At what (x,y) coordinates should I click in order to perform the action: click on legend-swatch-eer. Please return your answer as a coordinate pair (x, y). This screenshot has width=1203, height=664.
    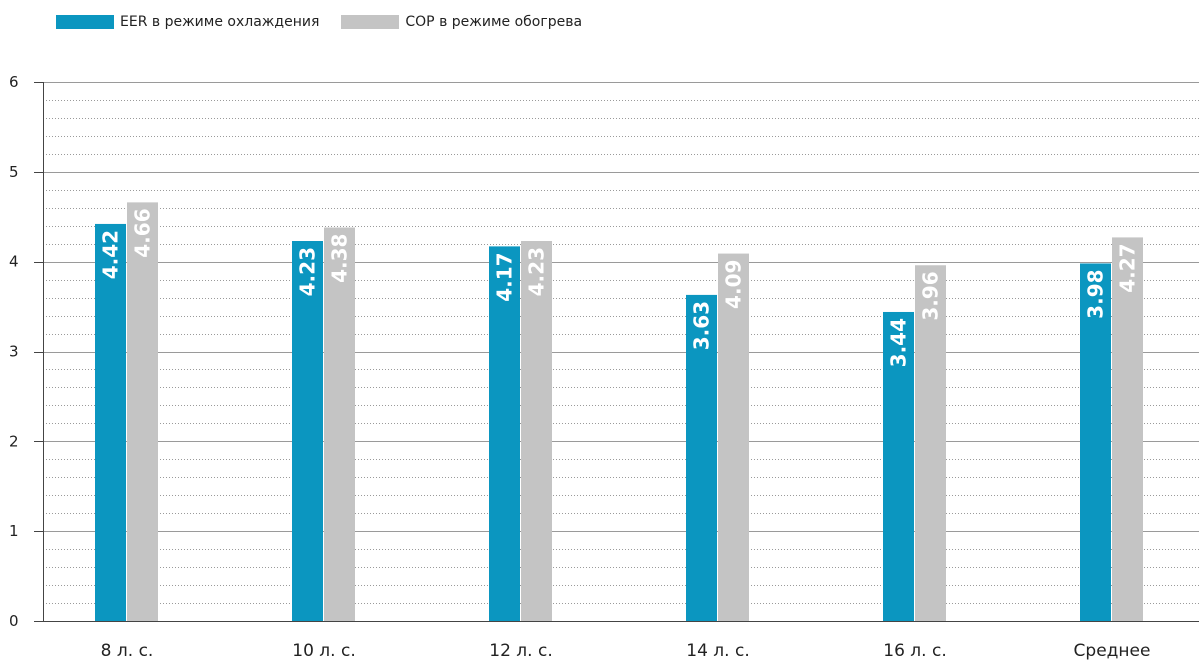
    Looking at the image, I should click on (85, 22).